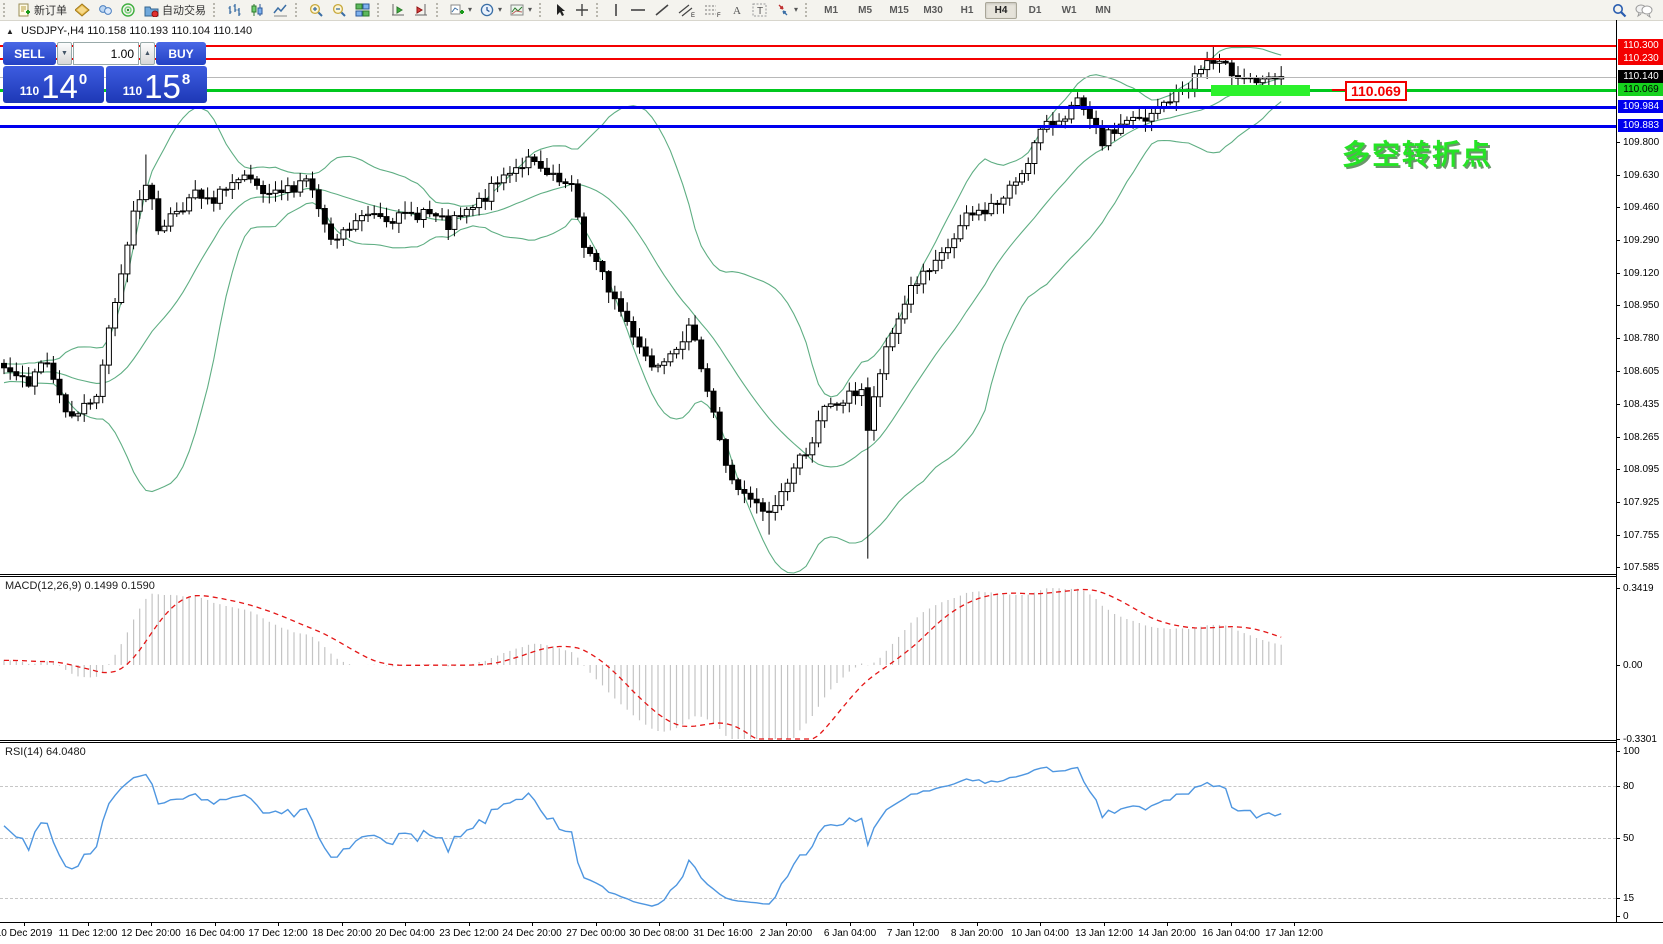  What do you see at coordinates (642, 836) in the screenshot?
I see `rsi-line` at bounding box center [642, 836].